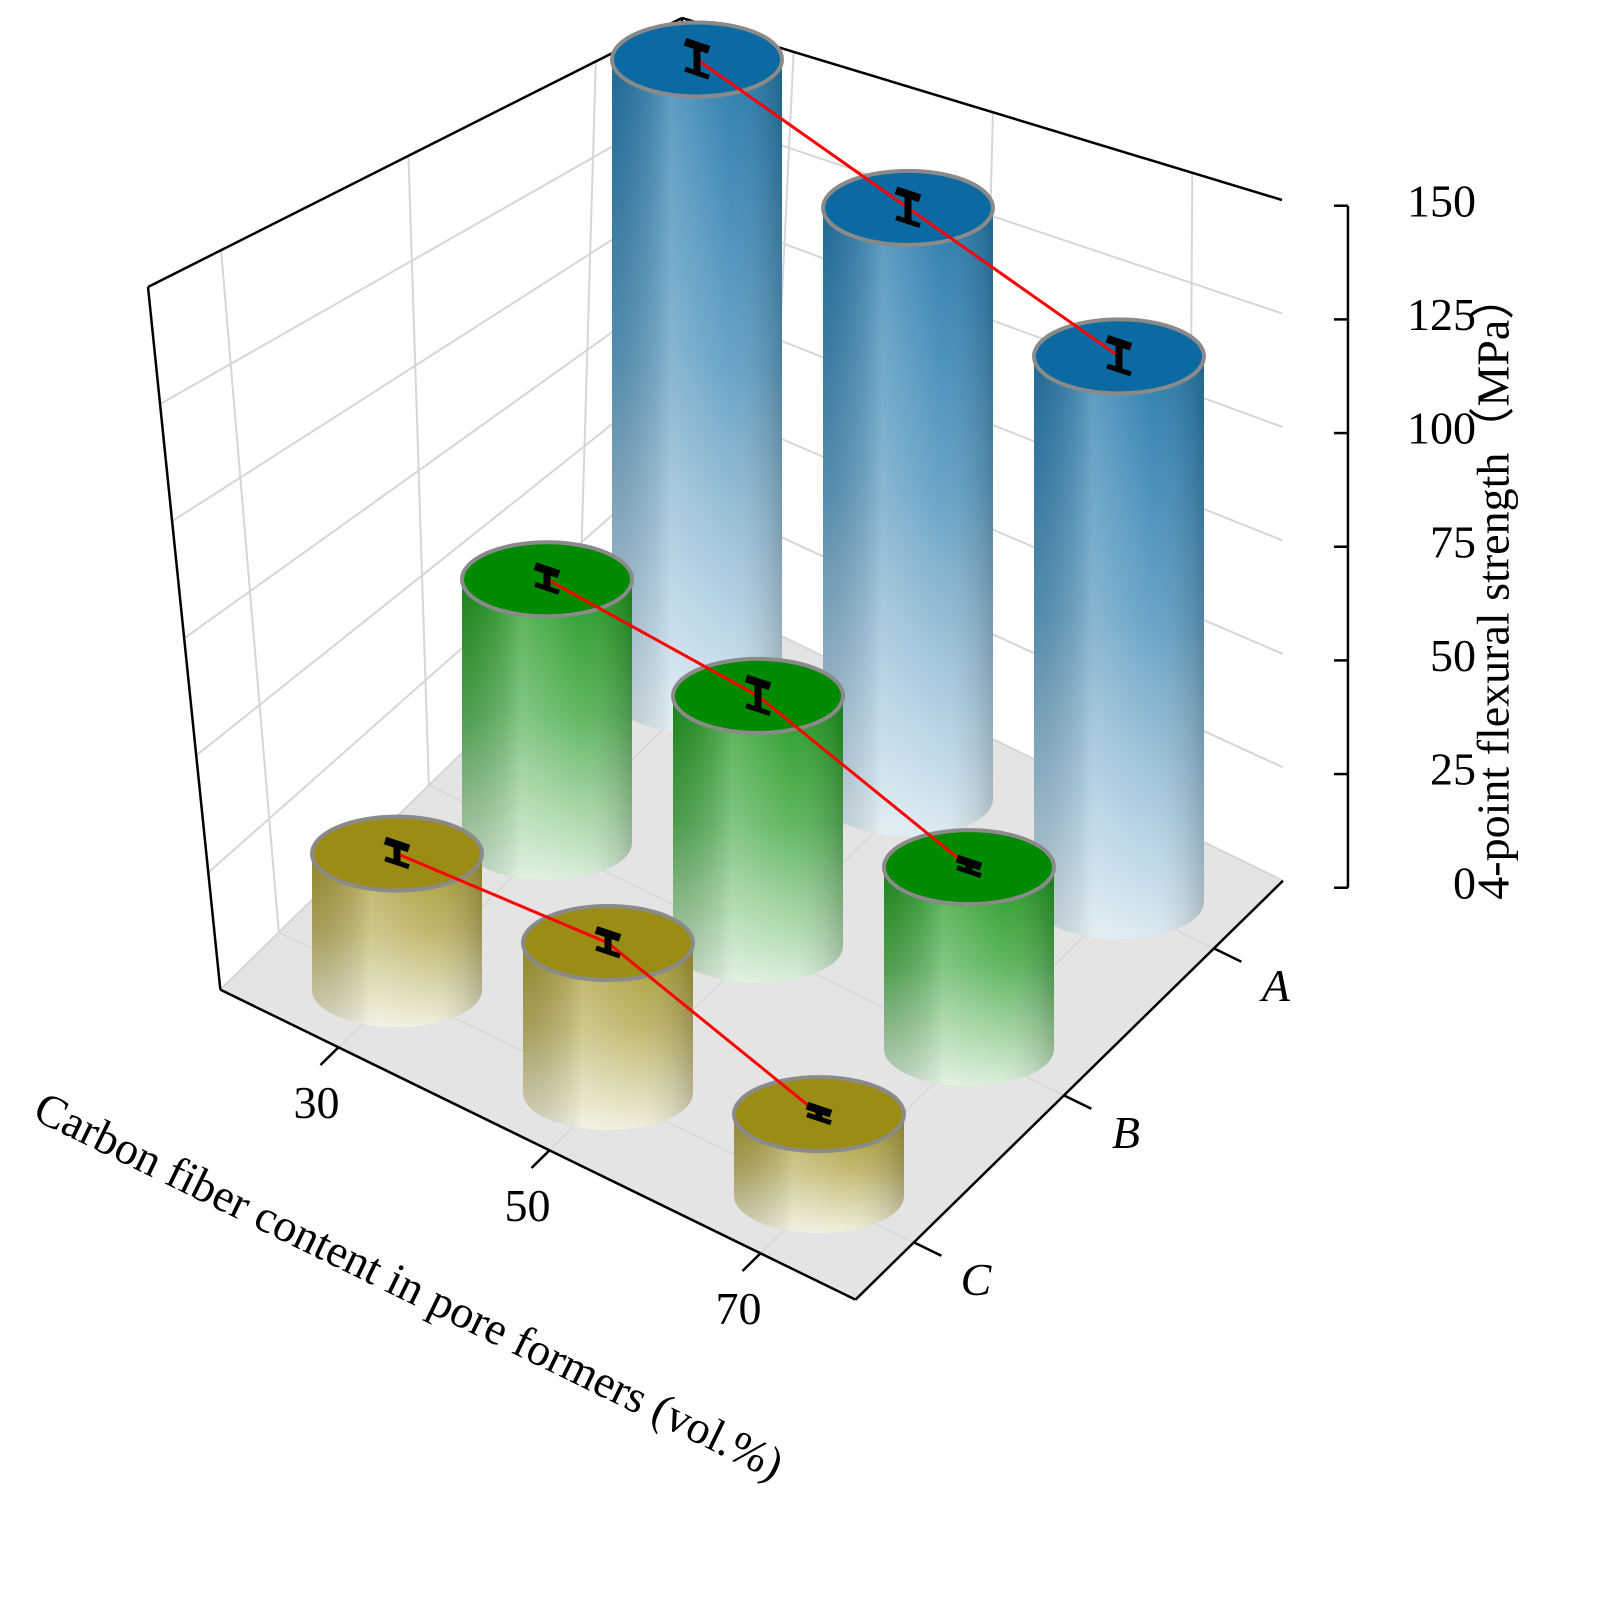  I want to click on row-tick-label: B, so click(1126, 1132).